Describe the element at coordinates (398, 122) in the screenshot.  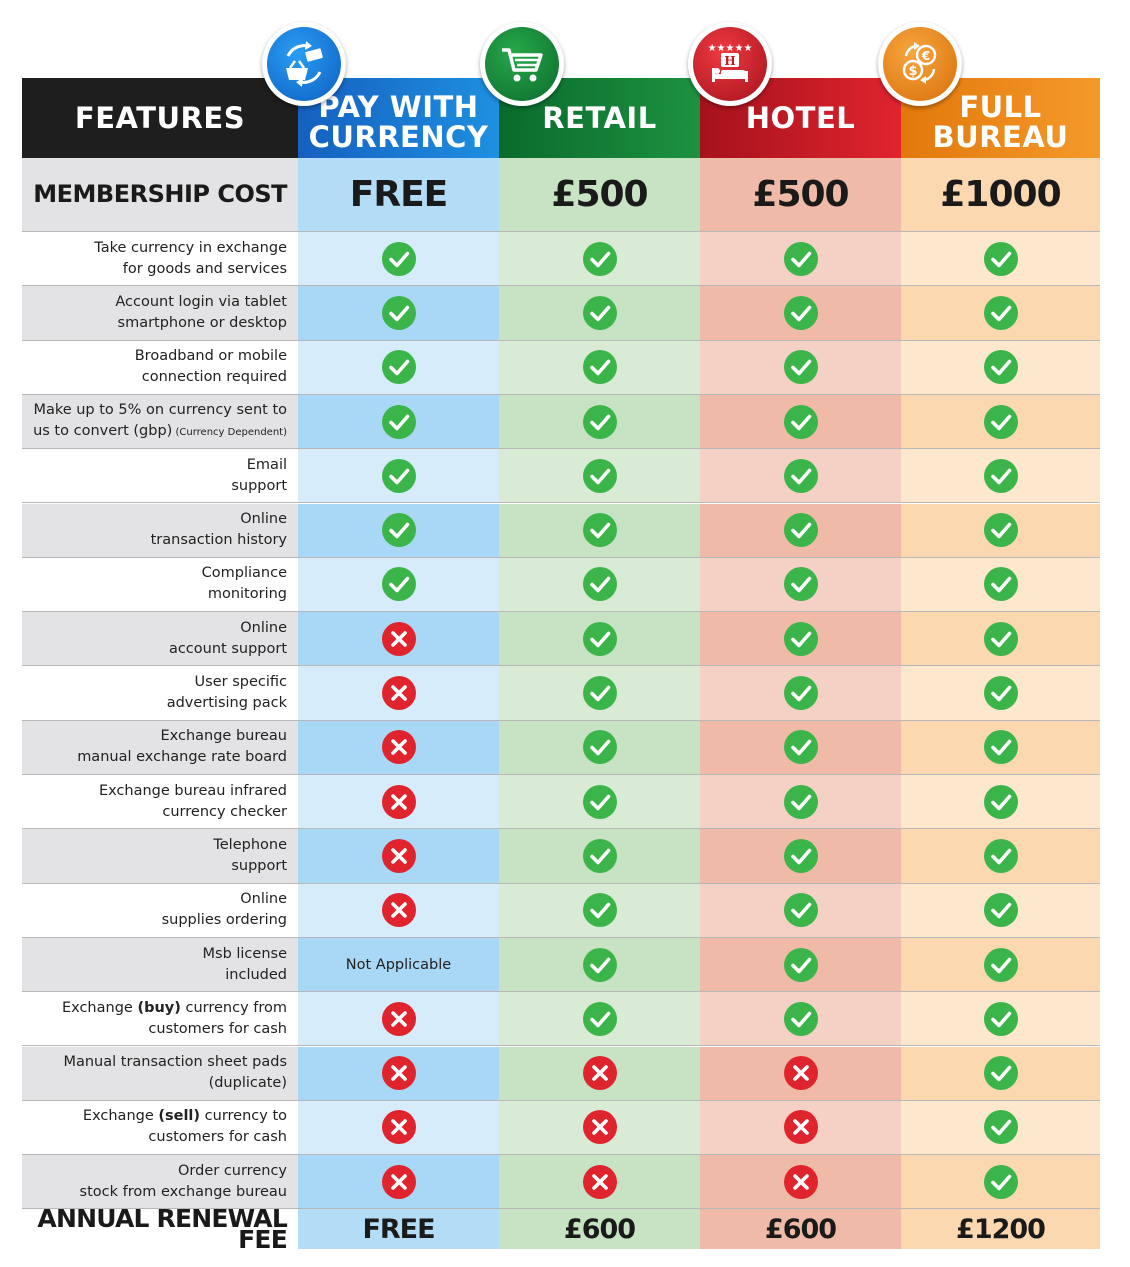
I see `plan-name: PAY WITH CURRENCY` at that location.